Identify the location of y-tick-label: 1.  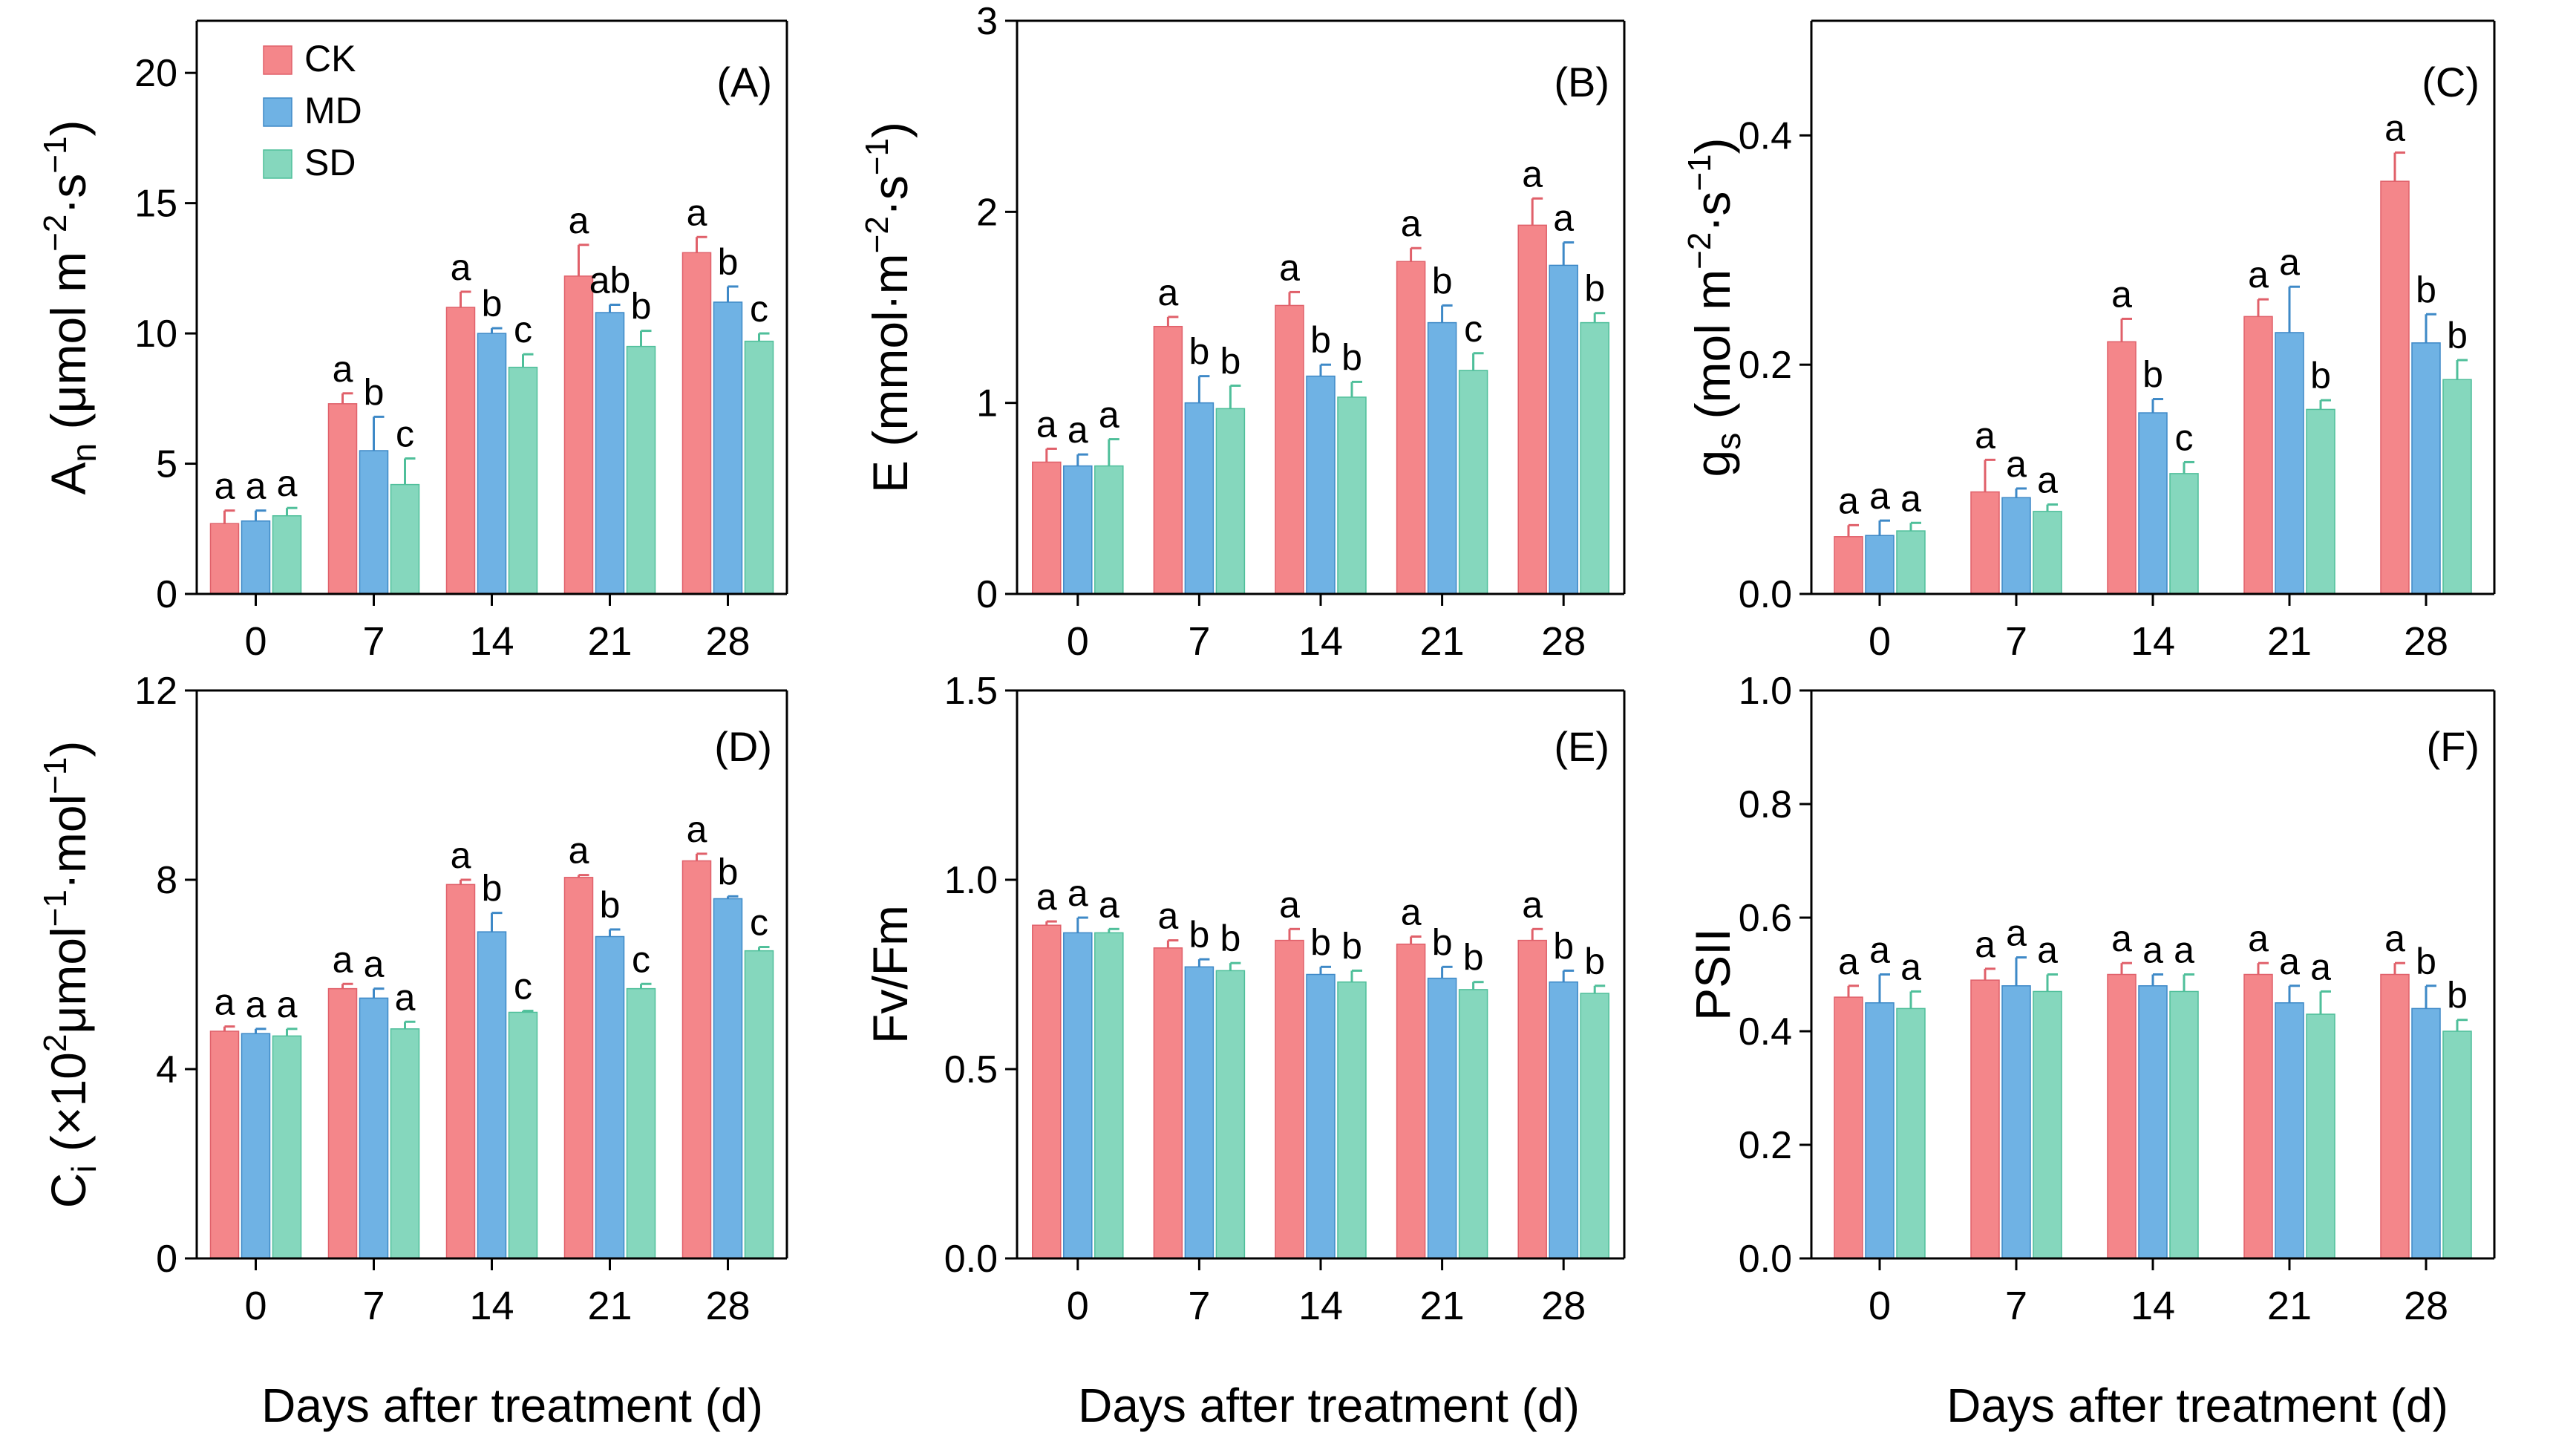
(987, 403).